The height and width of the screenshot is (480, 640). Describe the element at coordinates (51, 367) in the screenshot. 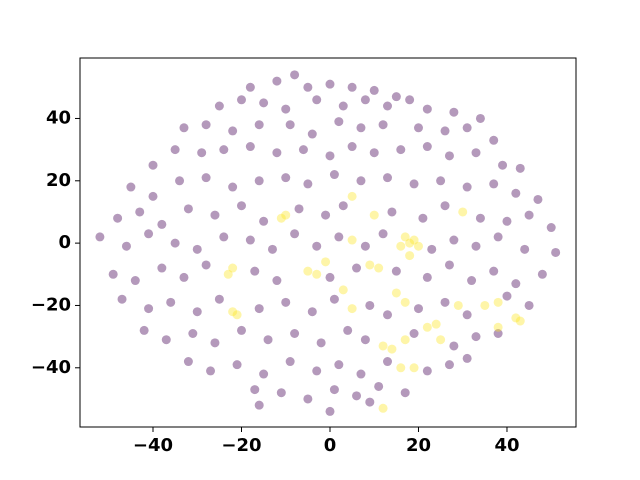

I see `y-tick-label: −40` at that location.